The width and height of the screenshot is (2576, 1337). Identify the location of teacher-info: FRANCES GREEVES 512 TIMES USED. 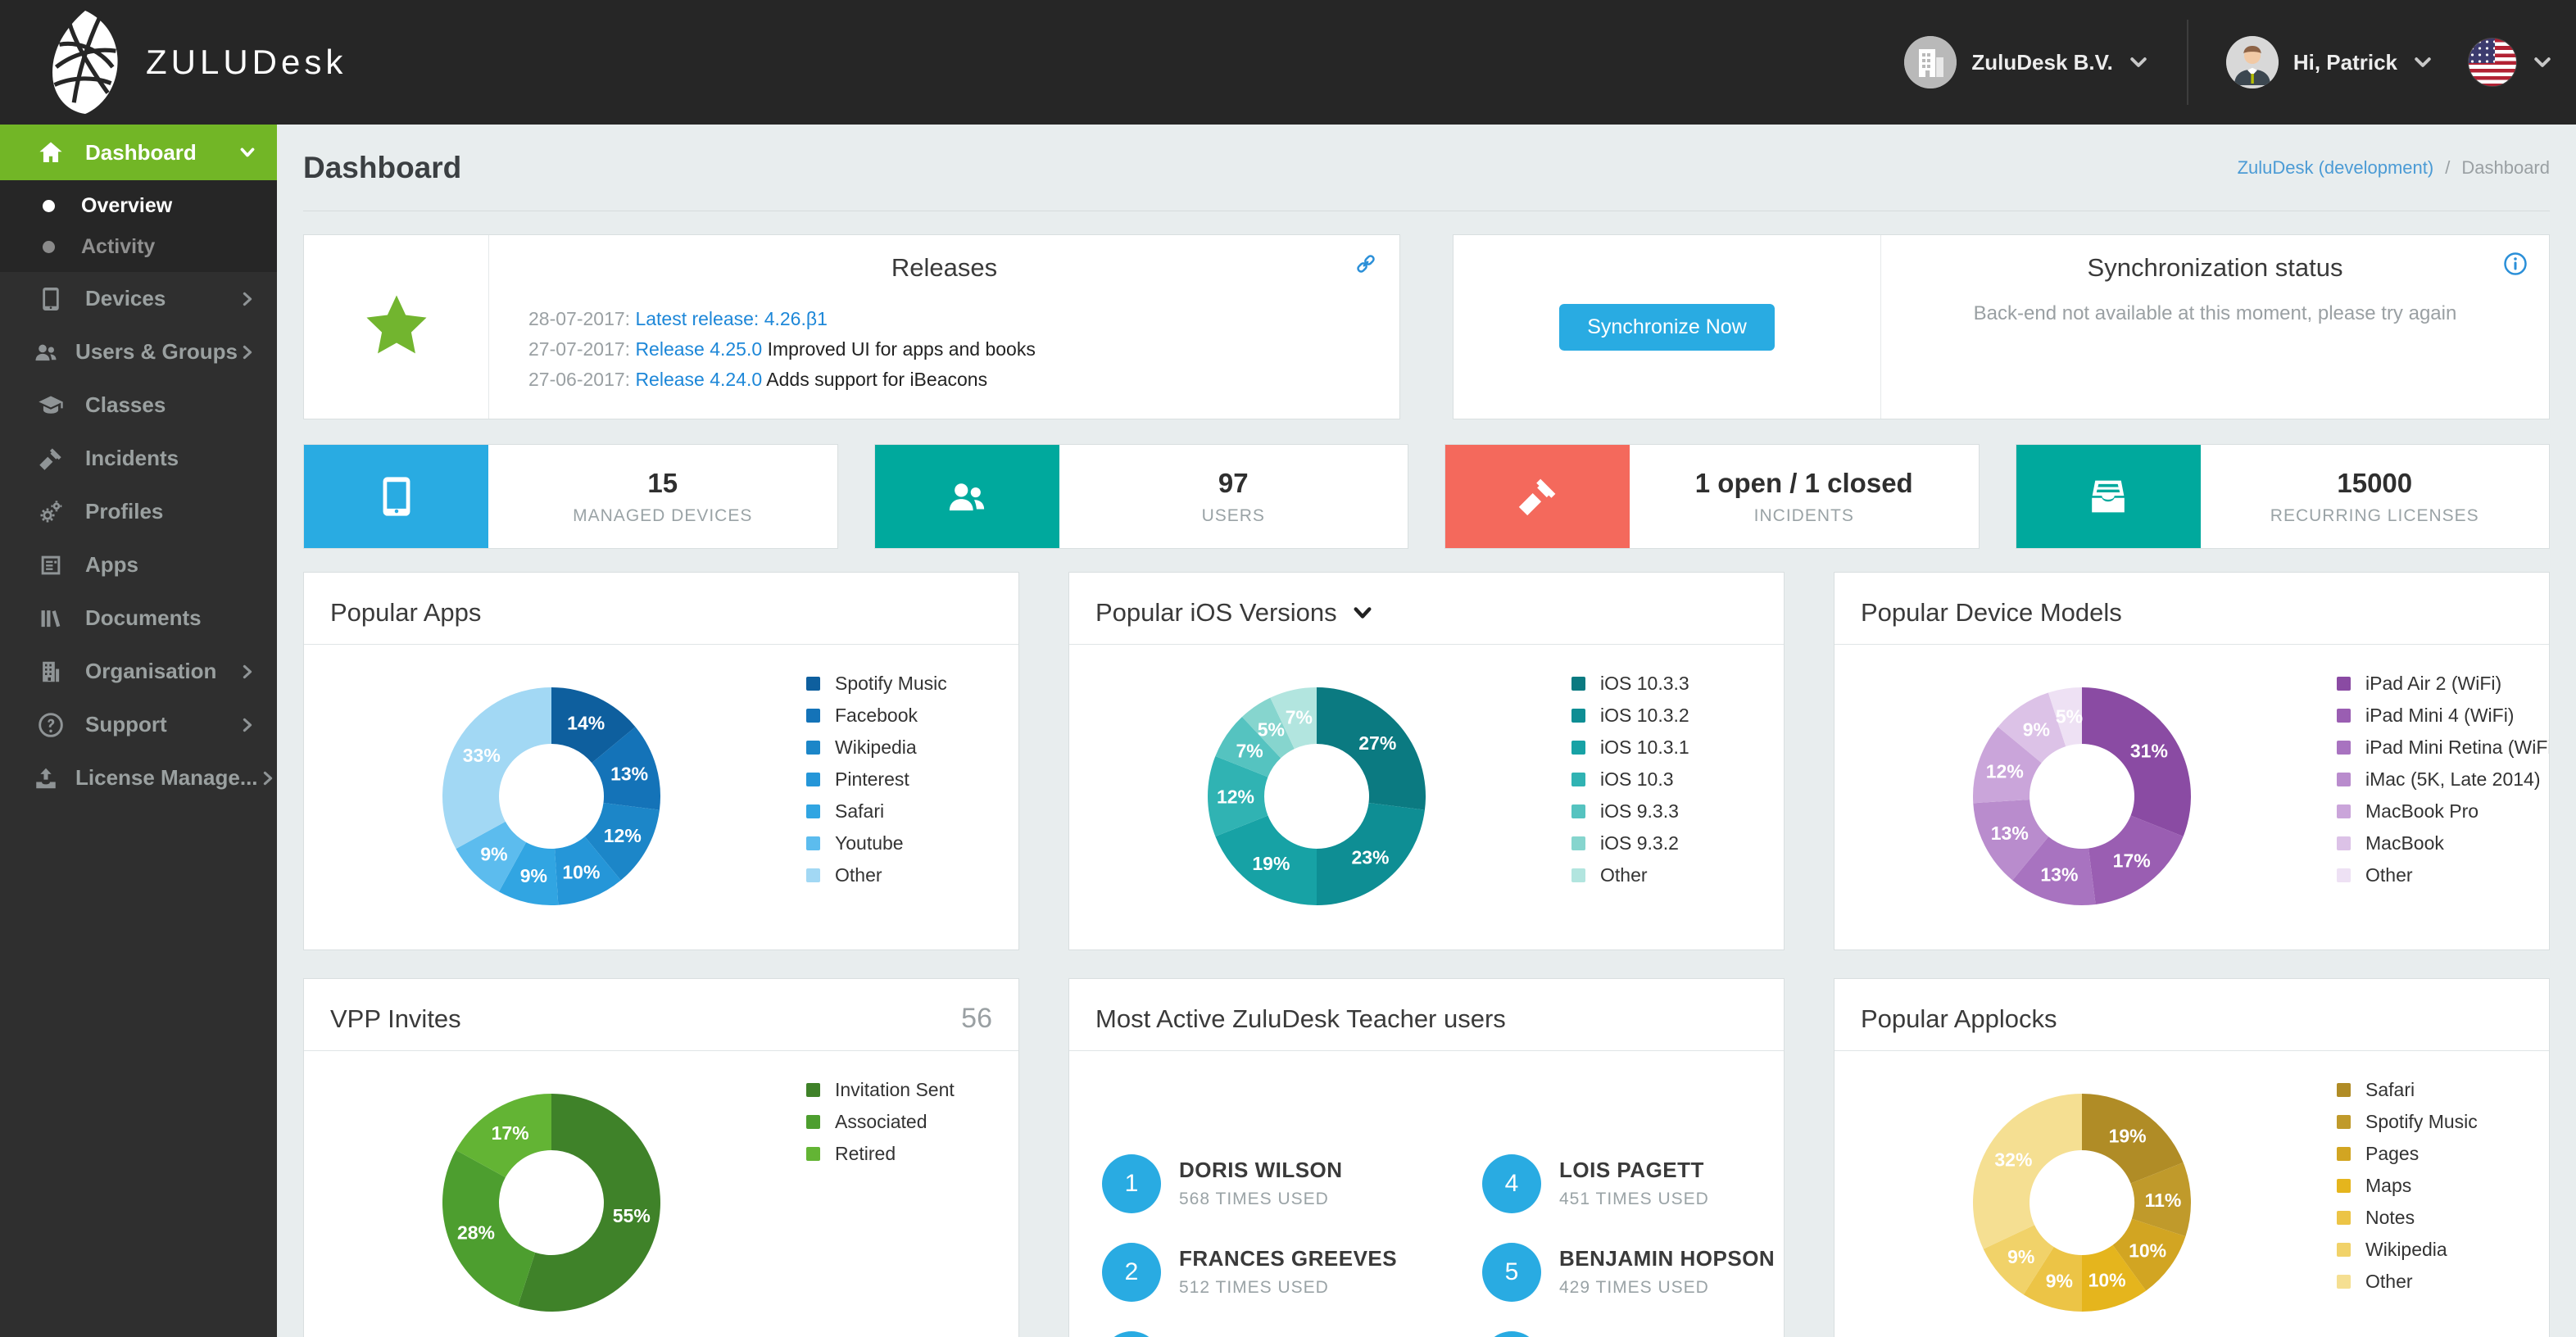
(1288, 1272).